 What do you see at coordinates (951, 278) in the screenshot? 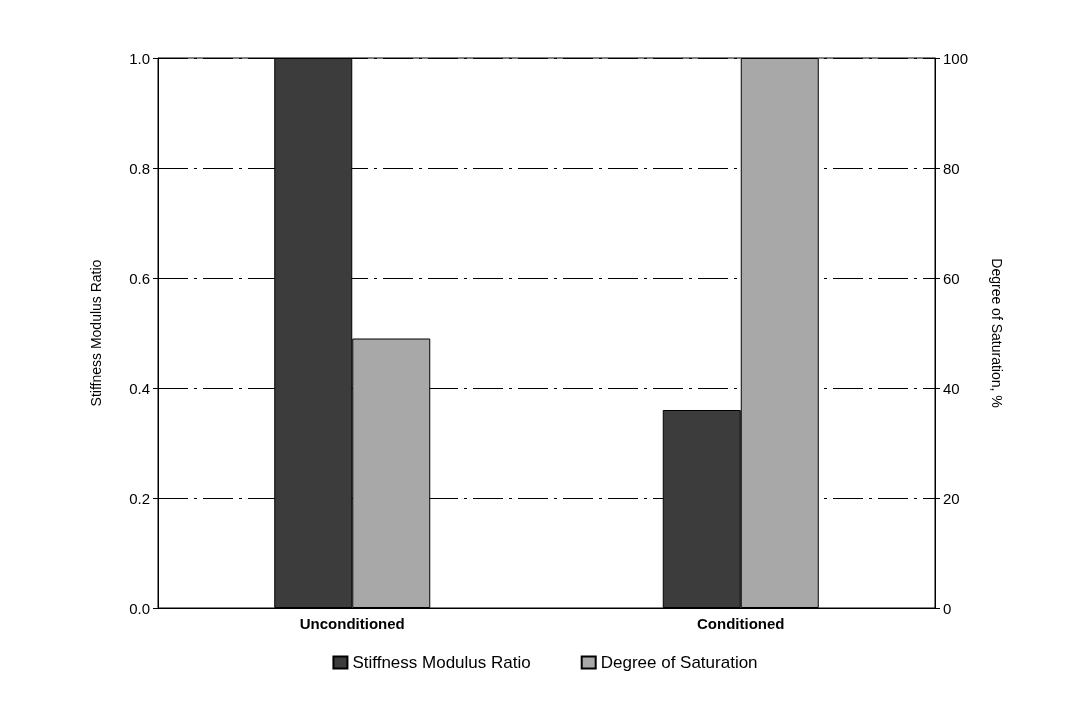
I see `y2-tick-label: 60` at bounding box center [951, 278].